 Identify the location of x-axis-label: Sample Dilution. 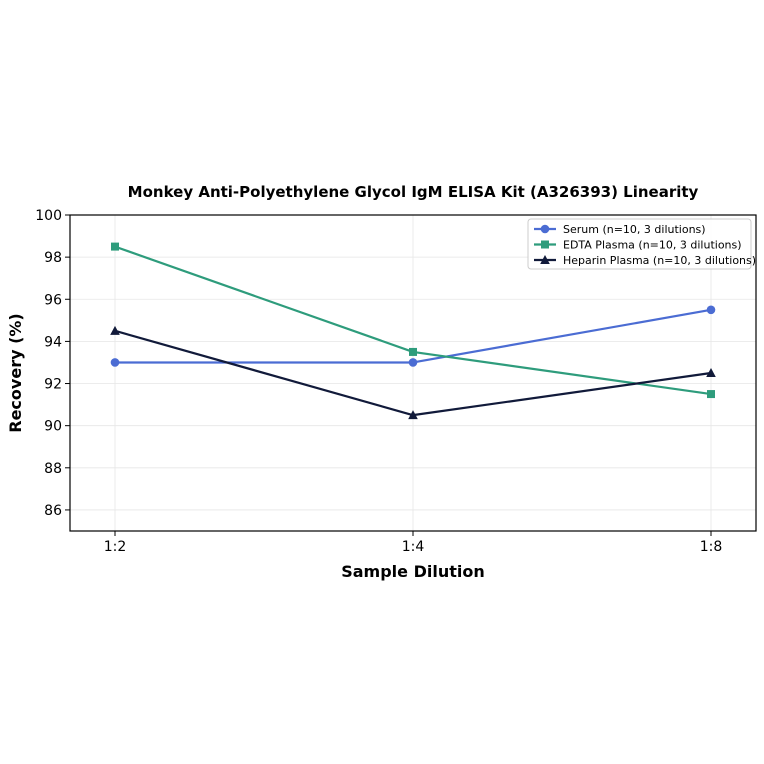
(413, 571).